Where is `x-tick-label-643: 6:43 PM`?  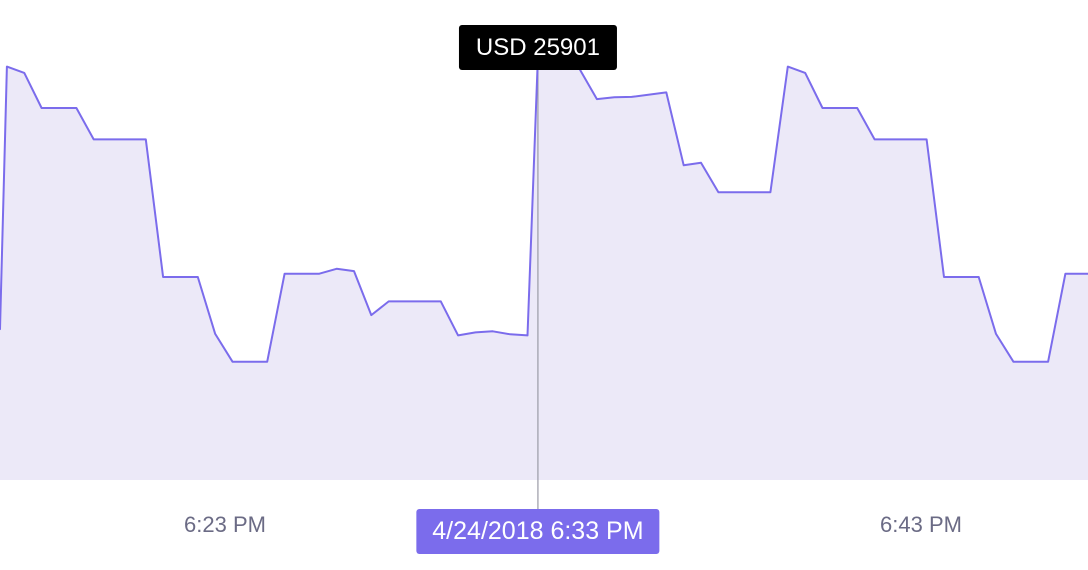 x-tick-label-643: 6:43 PM is located at coordinates (921, 524).